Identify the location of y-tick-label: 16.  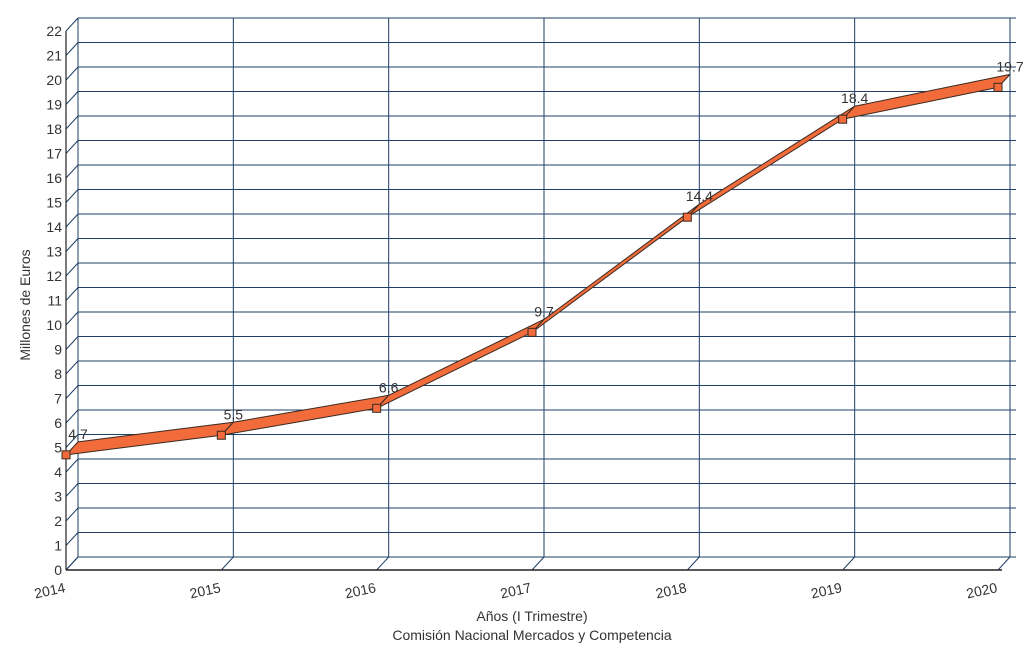
(54, 178).